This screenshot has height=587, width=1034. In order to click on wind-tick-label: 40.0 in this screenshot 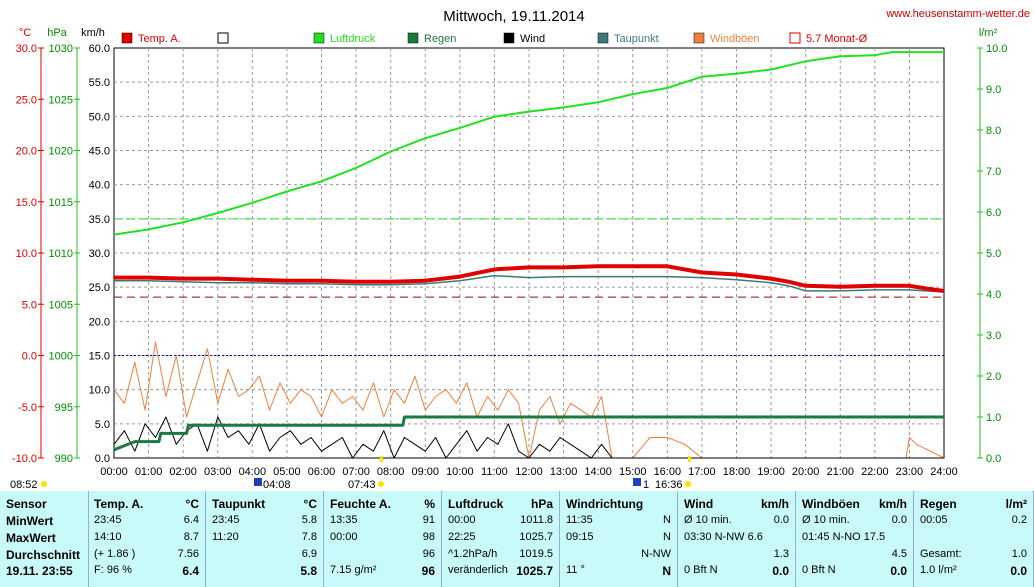, I will do `click(99, 186)`.